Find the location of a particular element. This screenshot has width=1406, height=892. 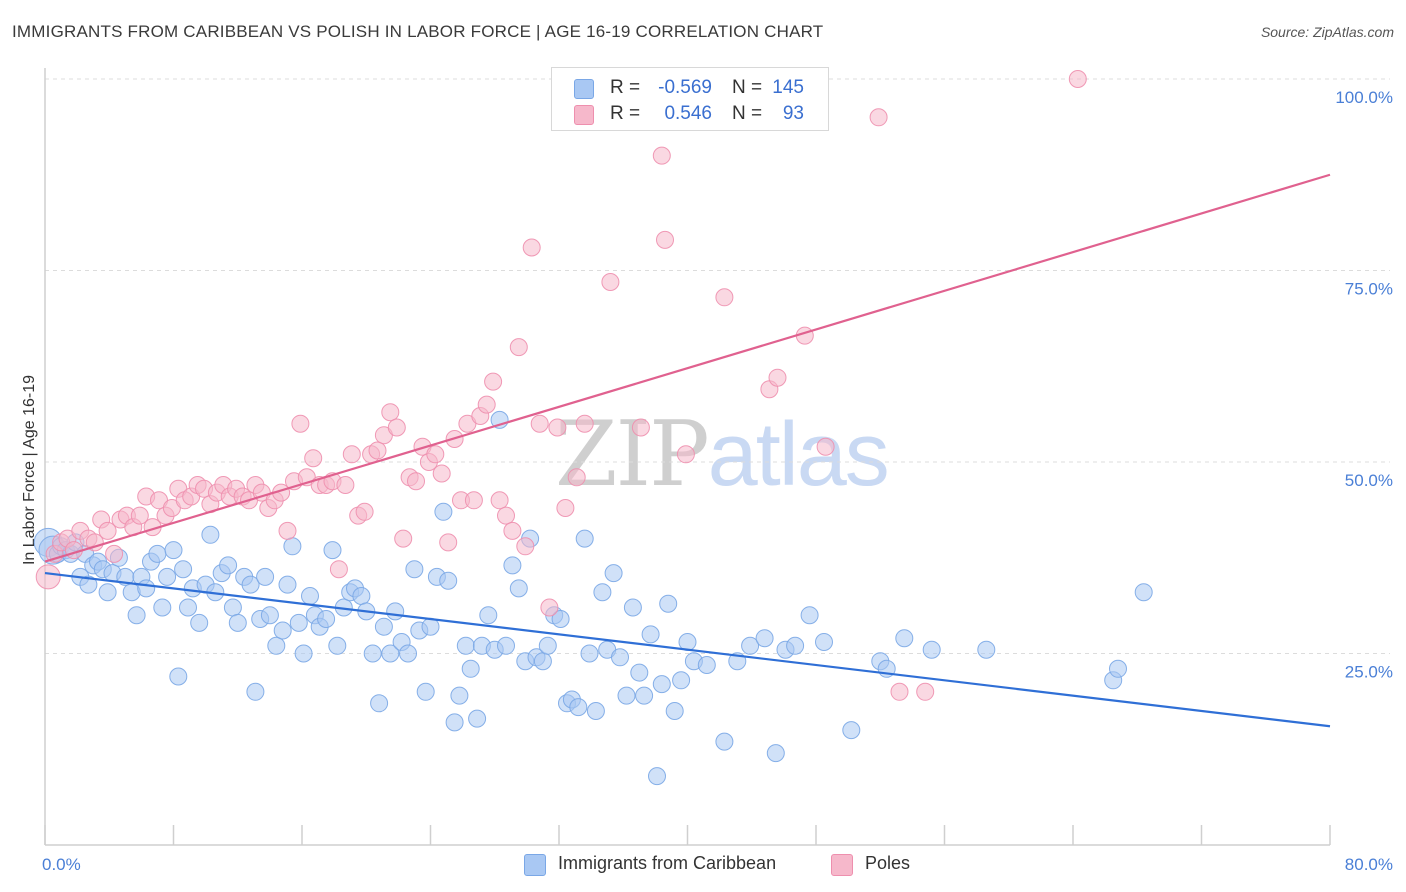

legend-row-caribbean: R = -0.569 N = 145 is located at coordinates (690, 88).